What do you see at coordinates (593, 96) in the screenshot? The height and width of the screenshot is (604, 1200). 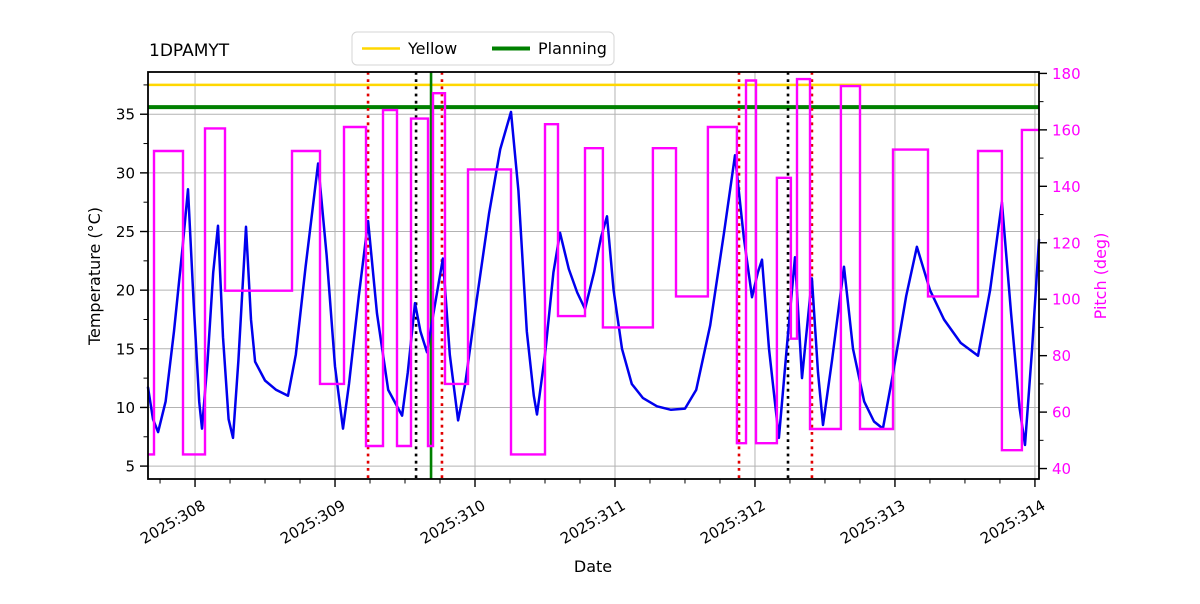 I see `limit-lines` at bounding box center [593, 96].